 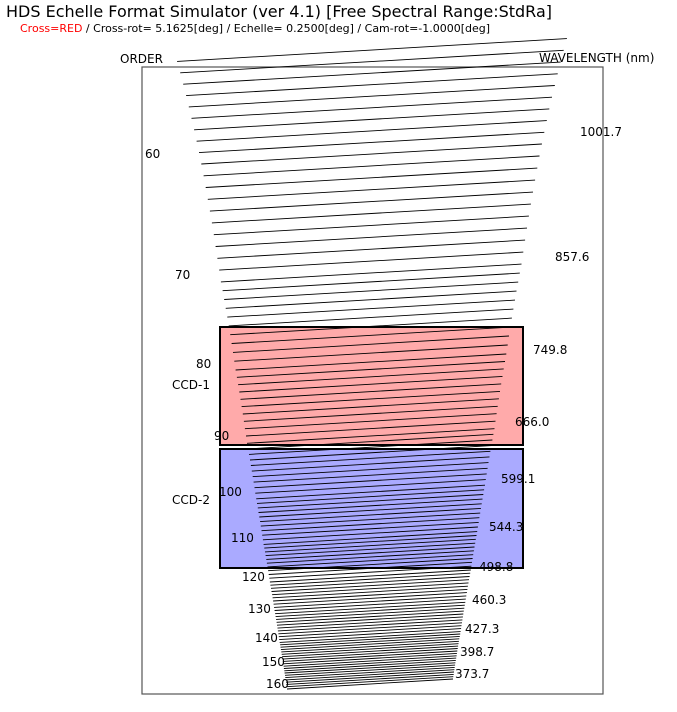 What do you see at coordinates (191, 385) in the screenshot?
I see `ccd-1-label: CCD-1` at bounding box center [191, 385].